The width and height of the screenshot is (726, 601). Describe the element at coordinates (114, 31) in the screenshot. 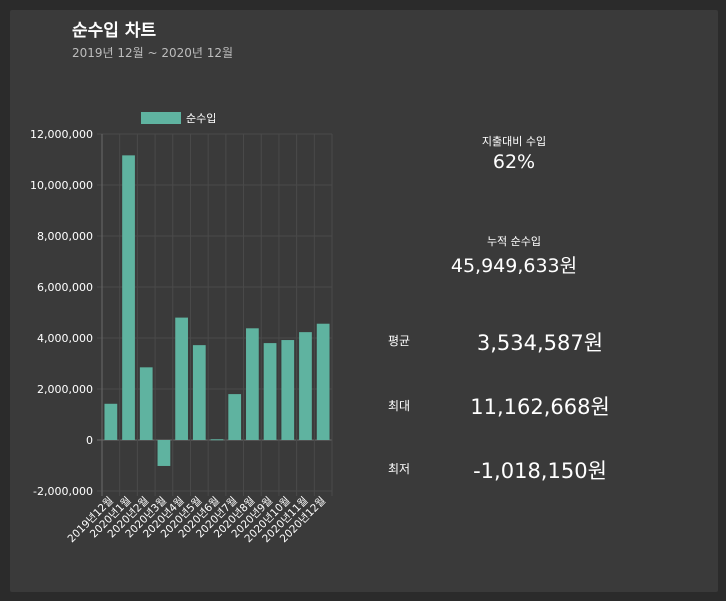

I see `page-title: 순수입 차트` at that location.